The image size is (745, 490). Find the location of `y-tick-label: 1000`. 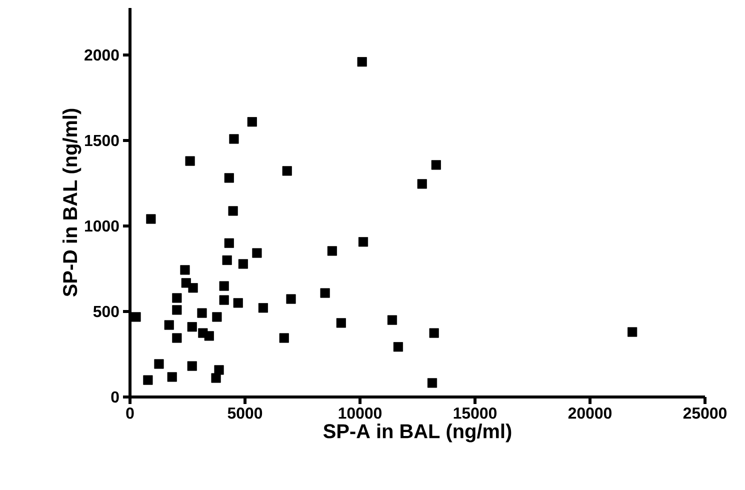

y-tick-label: 1000 is located at coordinates (102, 226).